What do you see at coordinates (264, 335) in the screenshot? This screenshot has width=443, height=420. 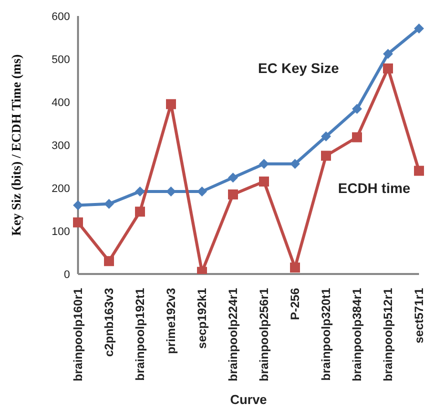 I see `x-tick-label: brainpoolp256r1` at bounding box center [264, 335].